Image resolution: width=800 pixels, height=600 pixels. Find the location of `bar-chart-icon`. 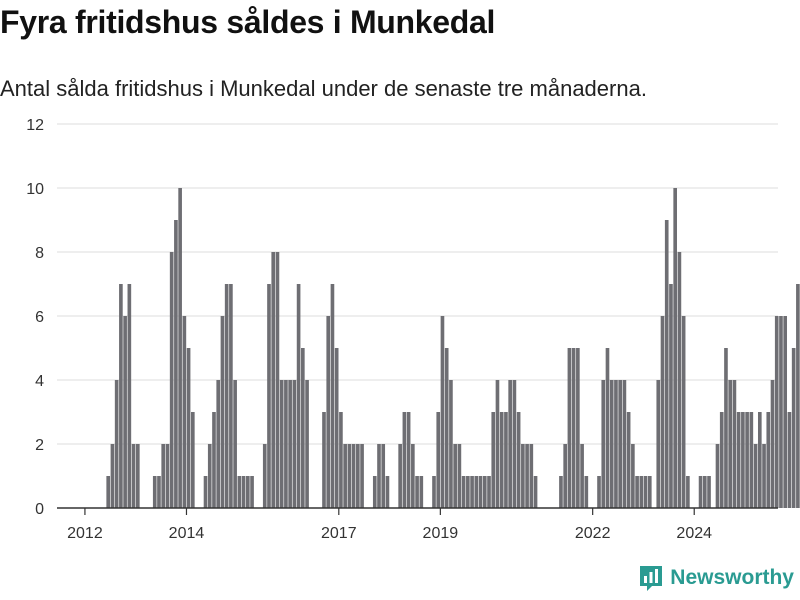

bar-chart-icon is located at coordinates (651, 578).